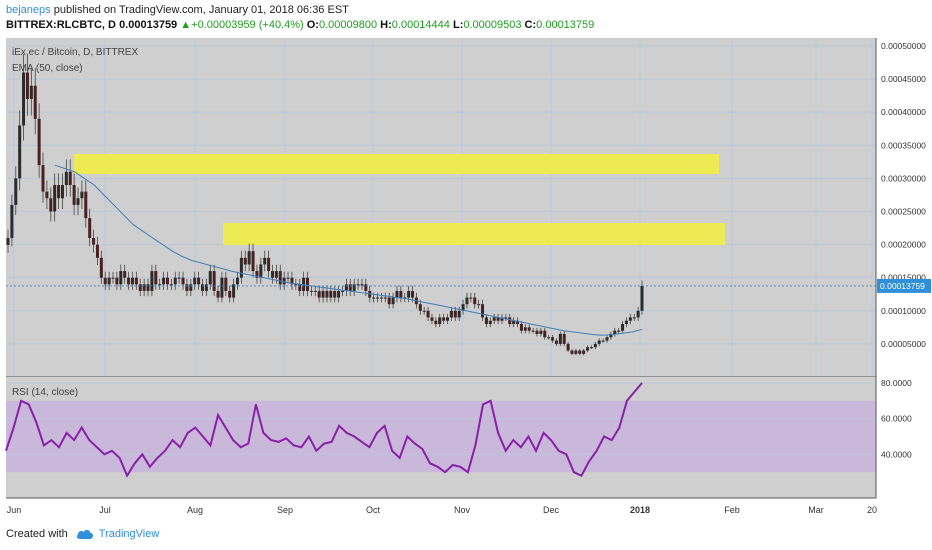 This screenshot has height=550, width=932. What do you see at coordinates (105, 510) in the screenshot?
I see `time-tick-label: Jul` at bounding box center [105, 510].